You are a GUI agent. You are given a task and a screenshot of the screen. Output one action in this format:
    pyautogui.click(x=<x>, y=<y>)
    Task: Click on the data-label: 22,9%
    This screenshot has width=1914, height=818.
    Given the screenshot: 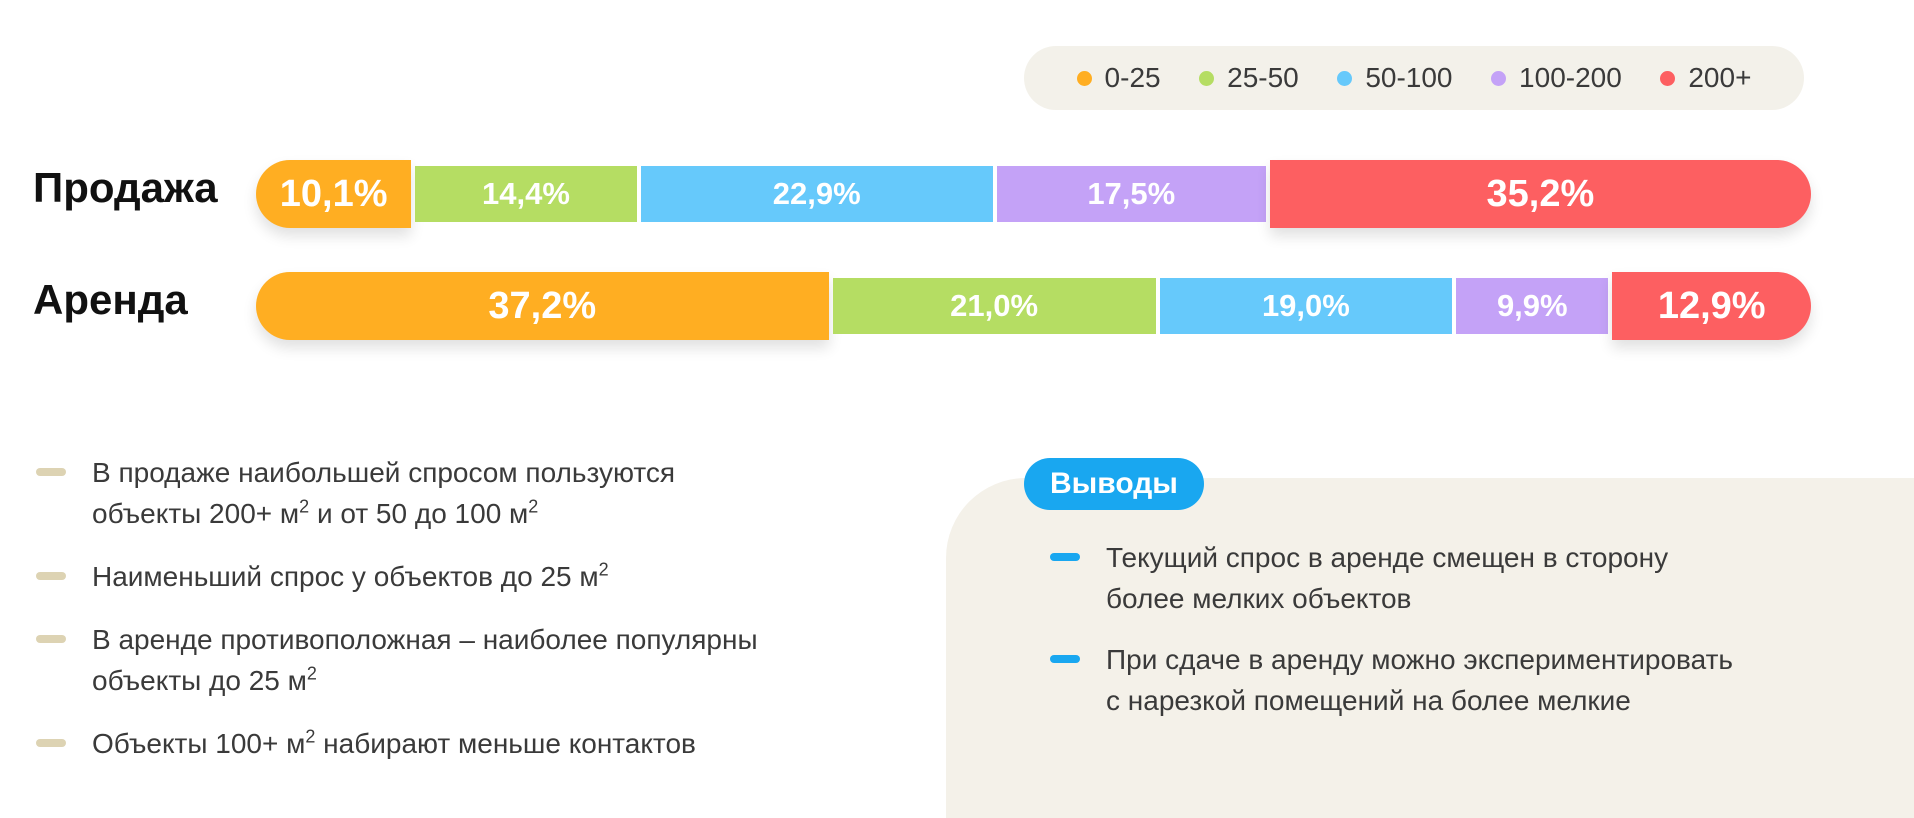 What is the action you would take?
    pyautogui.click(x=816, y=193)
    